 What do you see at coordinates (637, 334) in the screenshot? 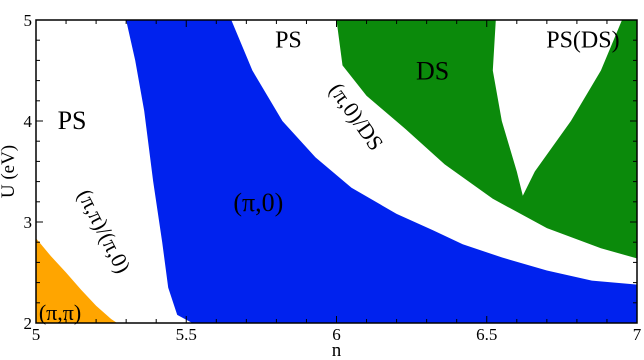
I see `x-tick-label: 7` at bounding box center [637, 334].